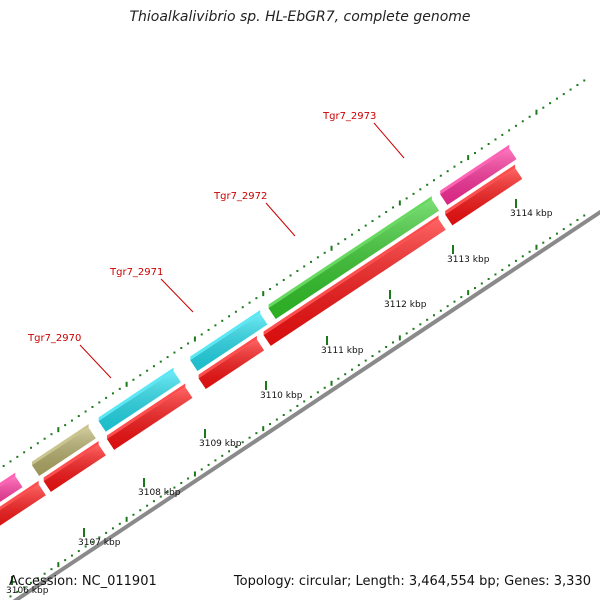 The width and height of the screenshot is (600, 600). What do you see at coordinates (27, 591) in the screenshot?
I see `scale-tick-label: 3106 kbp` at bounding box center [27, 591].